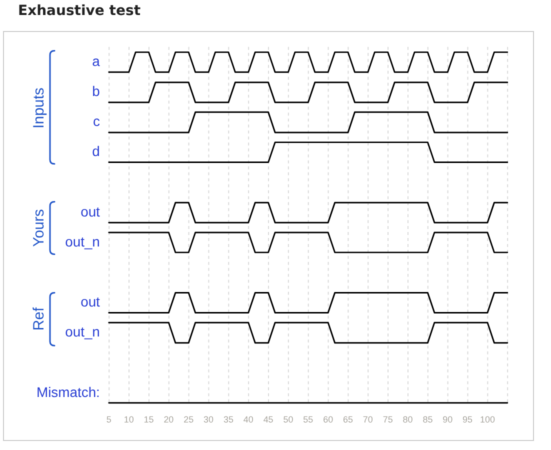 The width and height of the screenshot is (551, 450). I want to click on x-tick-label: 85, so click(427, 419).